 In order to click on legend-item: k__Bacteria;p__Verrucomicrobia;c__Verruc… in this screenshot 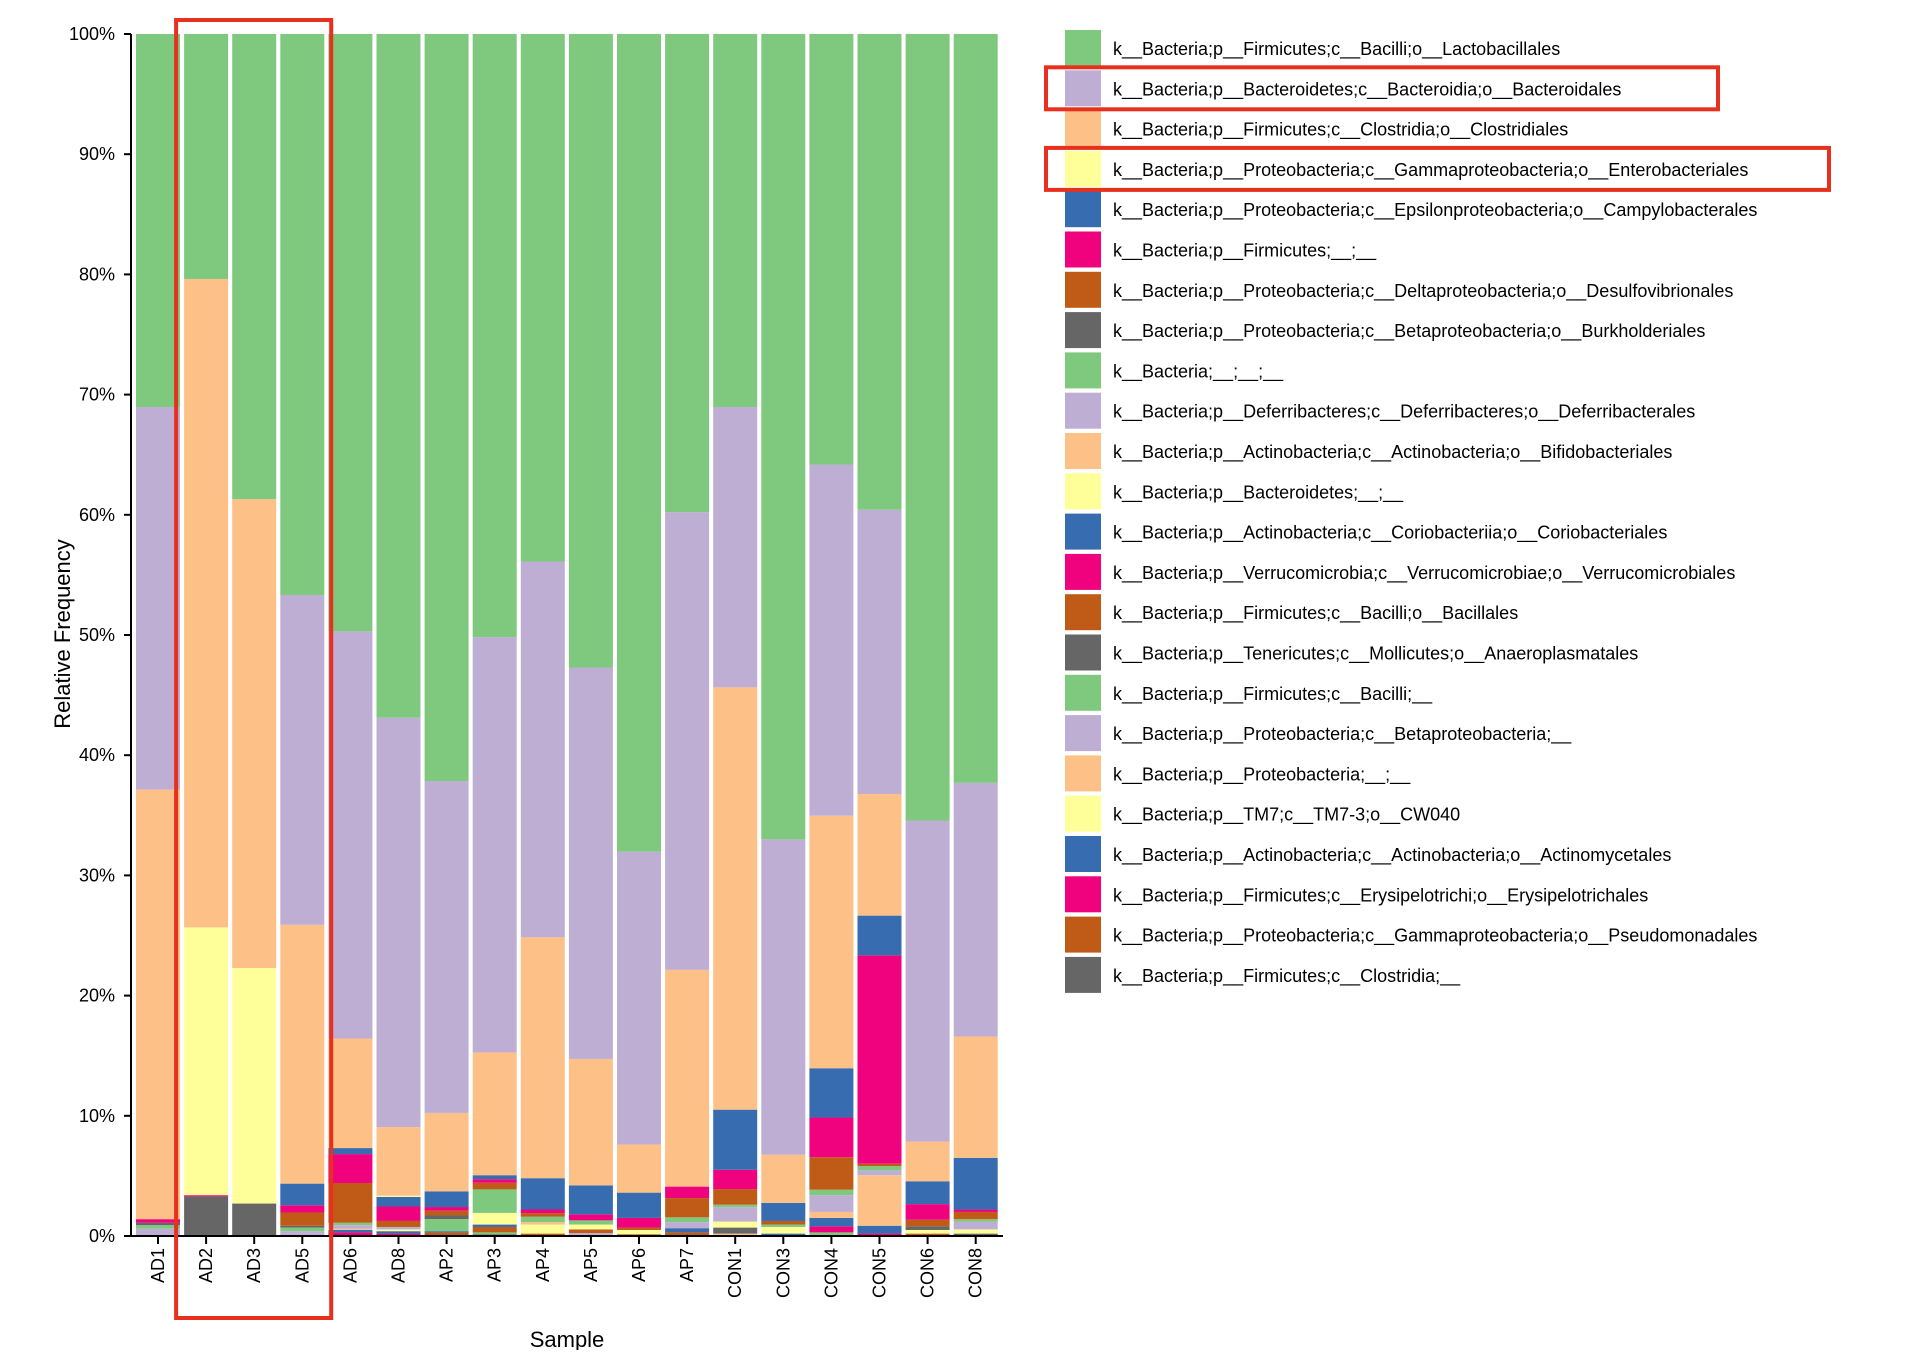, I will do `click(1400, 571)`.